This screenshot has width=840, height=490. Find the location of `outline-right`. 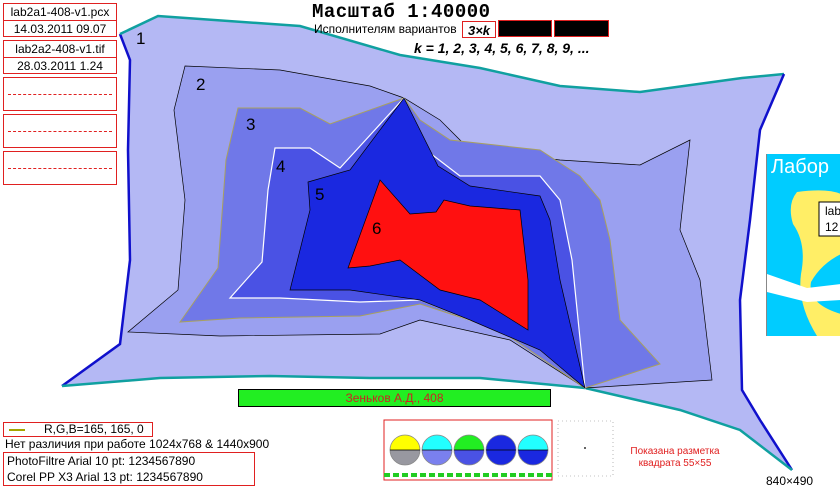

outline-right is located at coordinates (766, 272).